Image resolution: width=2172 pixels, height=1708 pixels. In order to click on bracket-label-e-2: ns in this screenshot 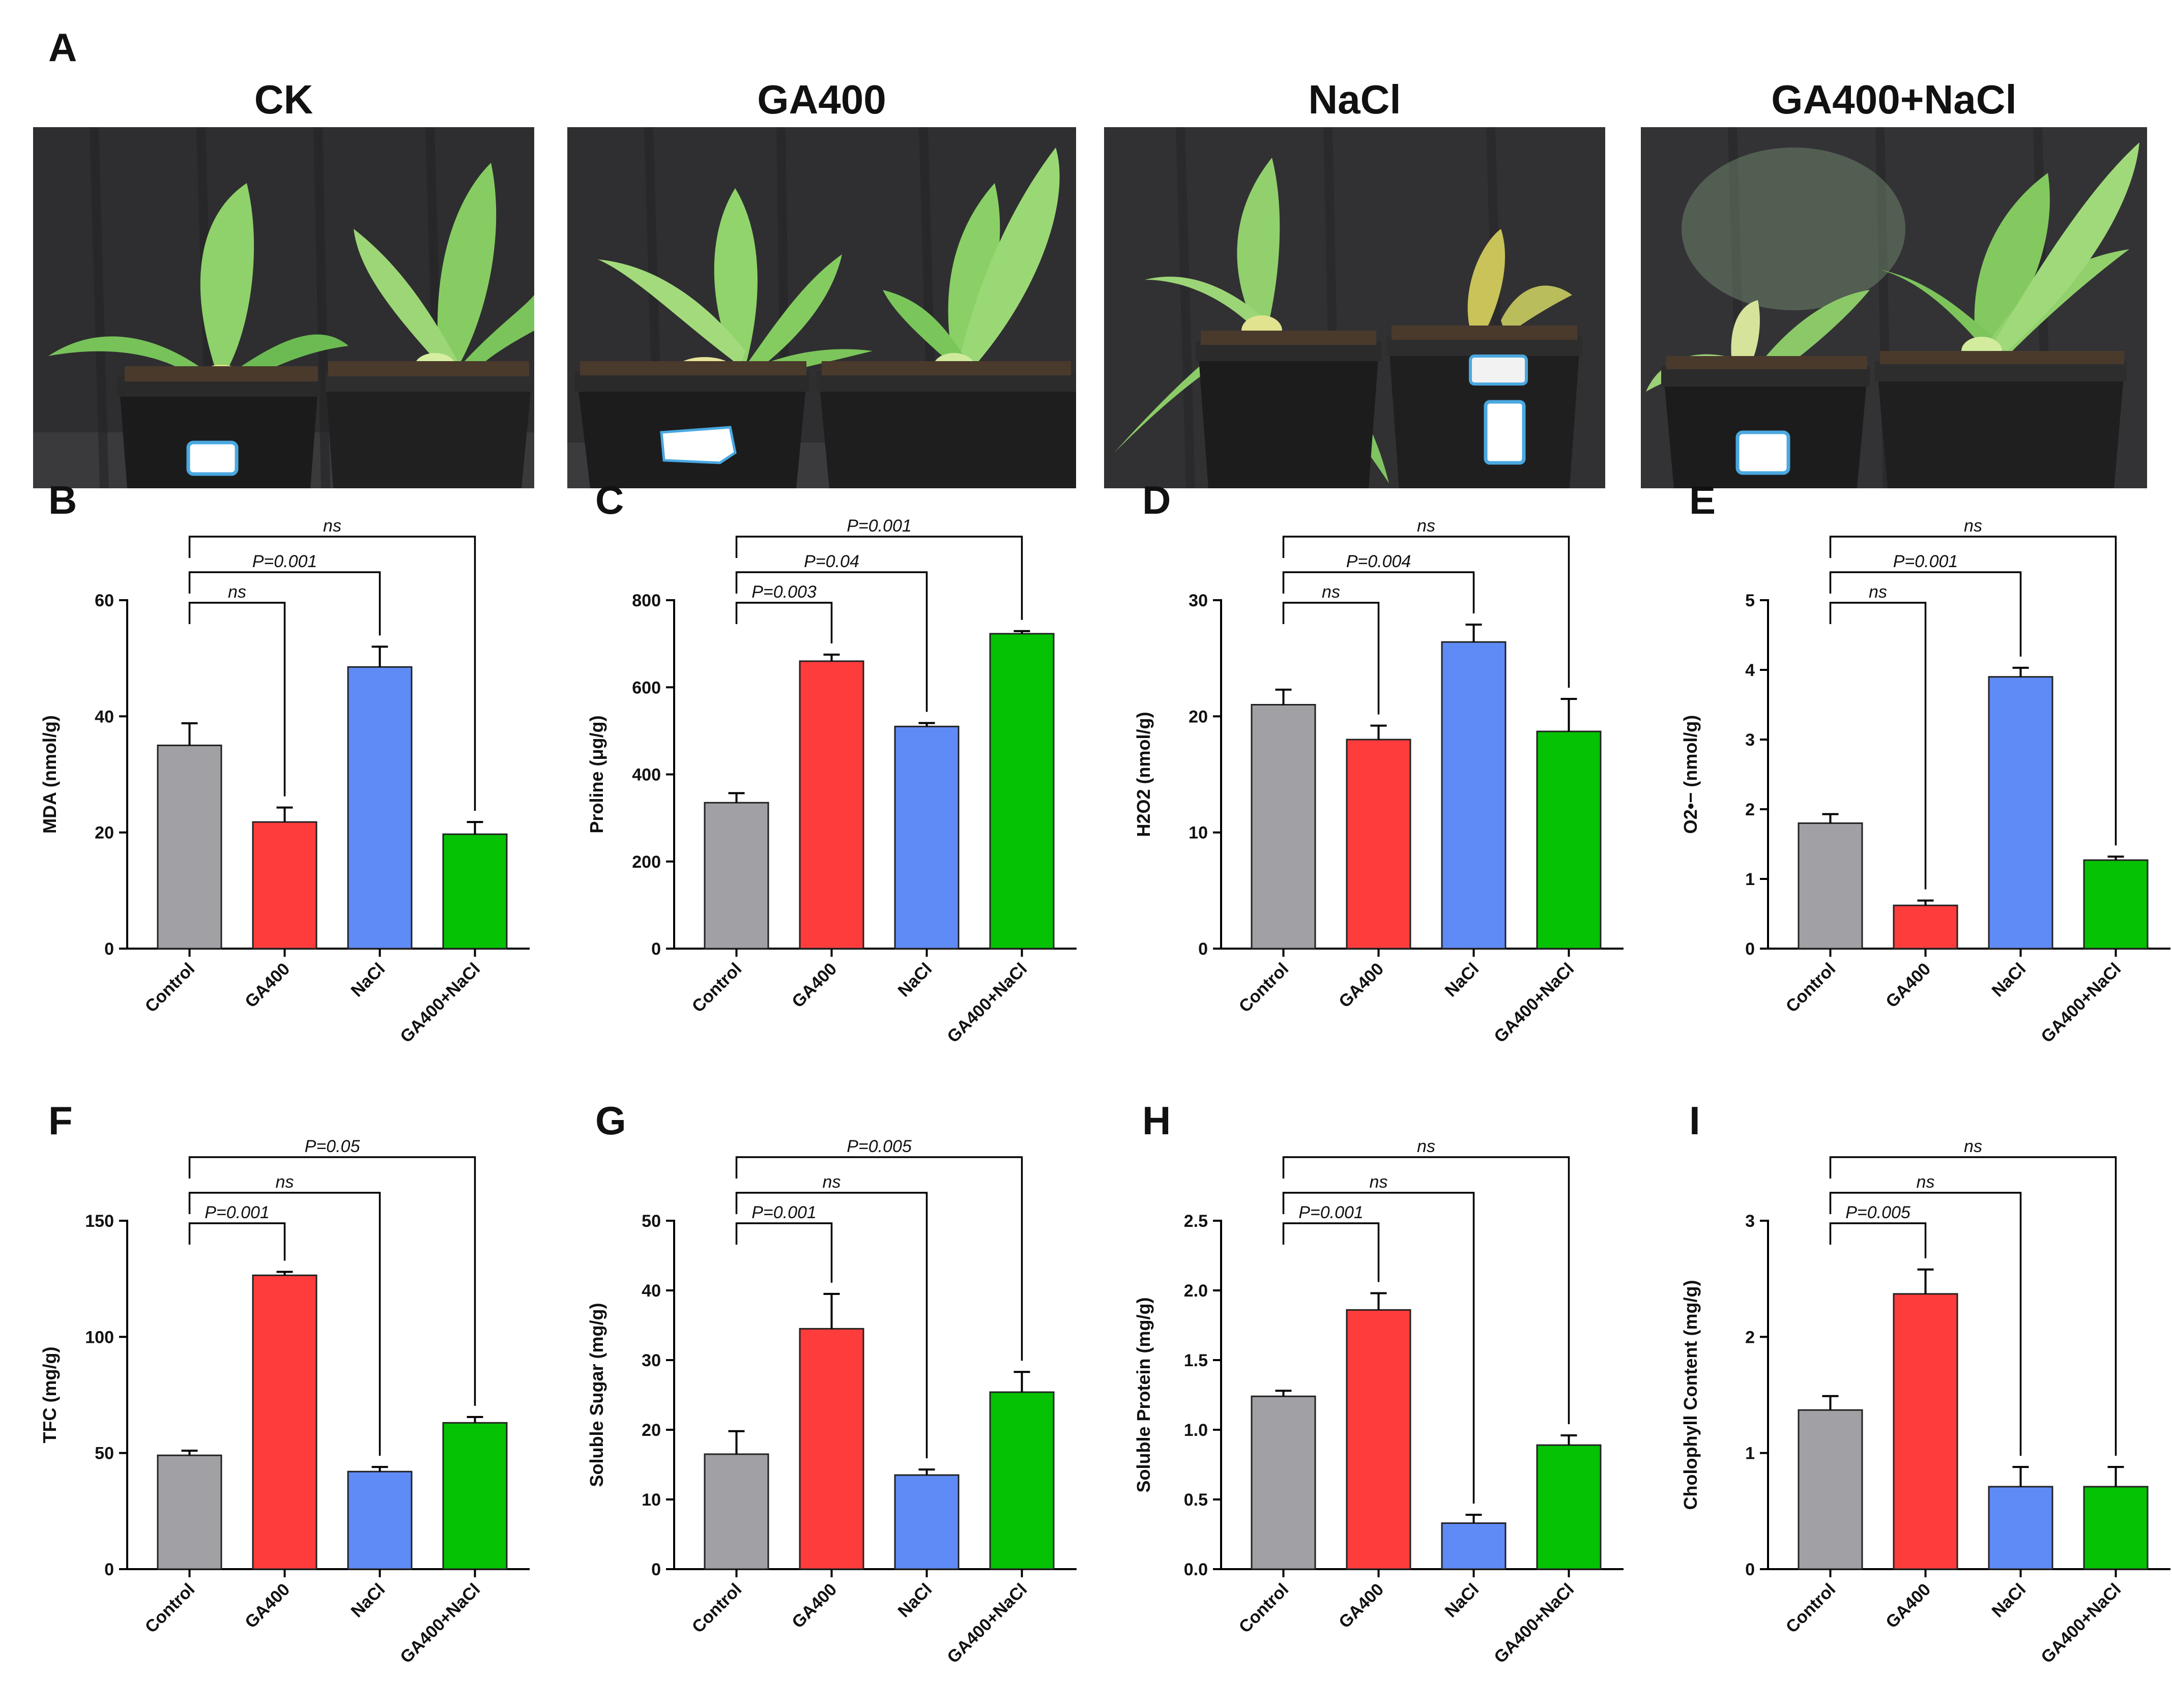, I will do `click(1973, 526)`.